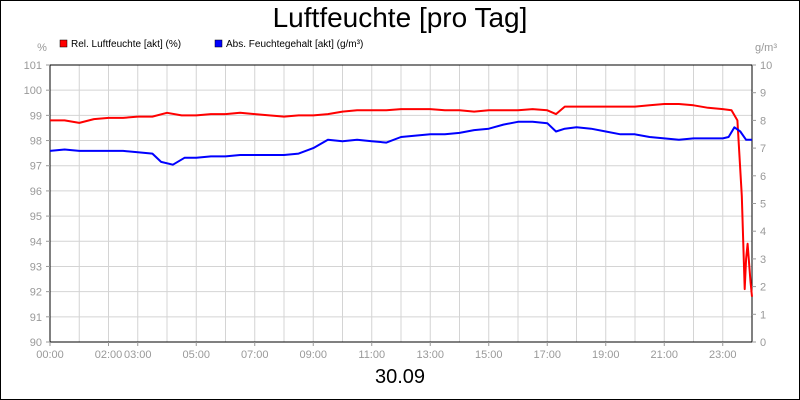 The width and height of the screenshot is (800, 400). What do you see at coordinates (36, 267) in the screenshot?
I see `y-left-tick-label: 93` at bounding box center [36, 267].